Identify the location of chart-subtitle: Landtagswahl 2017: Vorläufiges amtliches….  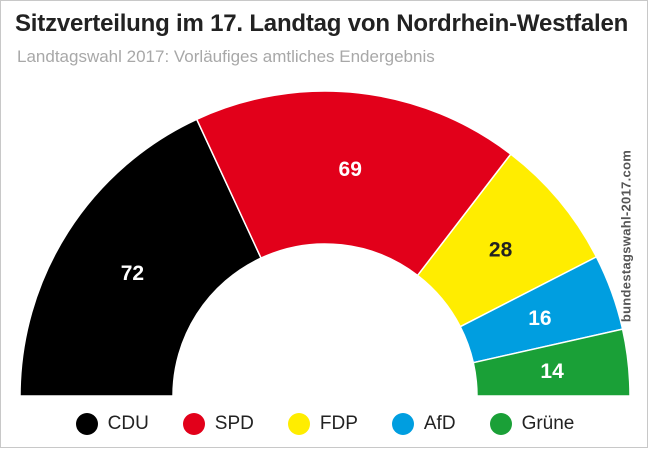
(226, 56).